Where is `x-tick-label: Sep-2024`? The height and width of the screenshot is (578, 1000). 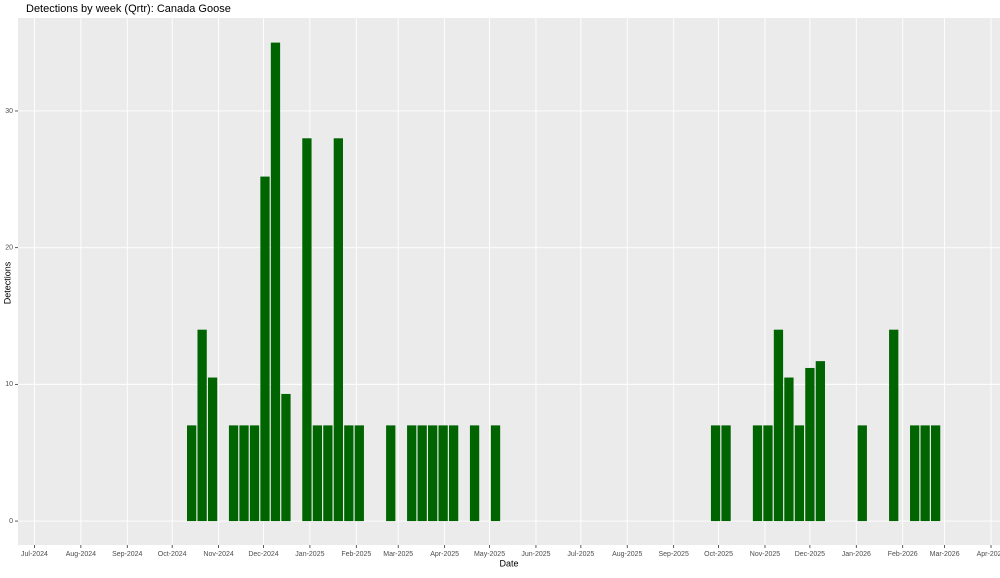
x-tick-label: Sep-2024 is located at coordinates (127, 554).